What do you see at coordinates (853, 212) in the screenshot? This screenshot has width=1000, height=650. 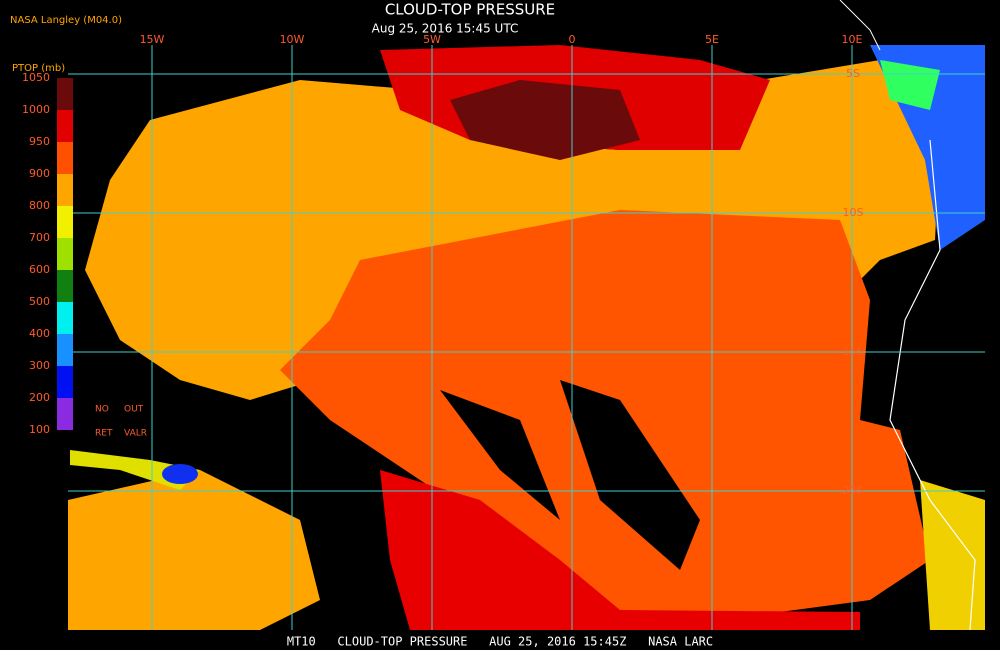 I see `lat-label: 10S` at bounding box center [853, 212].